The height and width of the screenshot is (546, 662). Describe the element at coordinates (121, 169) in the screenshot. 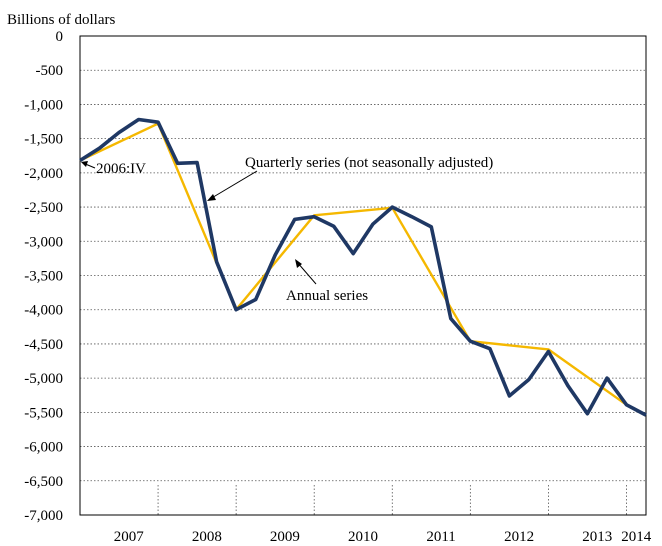

I see `annotation-2006-iv: 2006:IV` at that location.